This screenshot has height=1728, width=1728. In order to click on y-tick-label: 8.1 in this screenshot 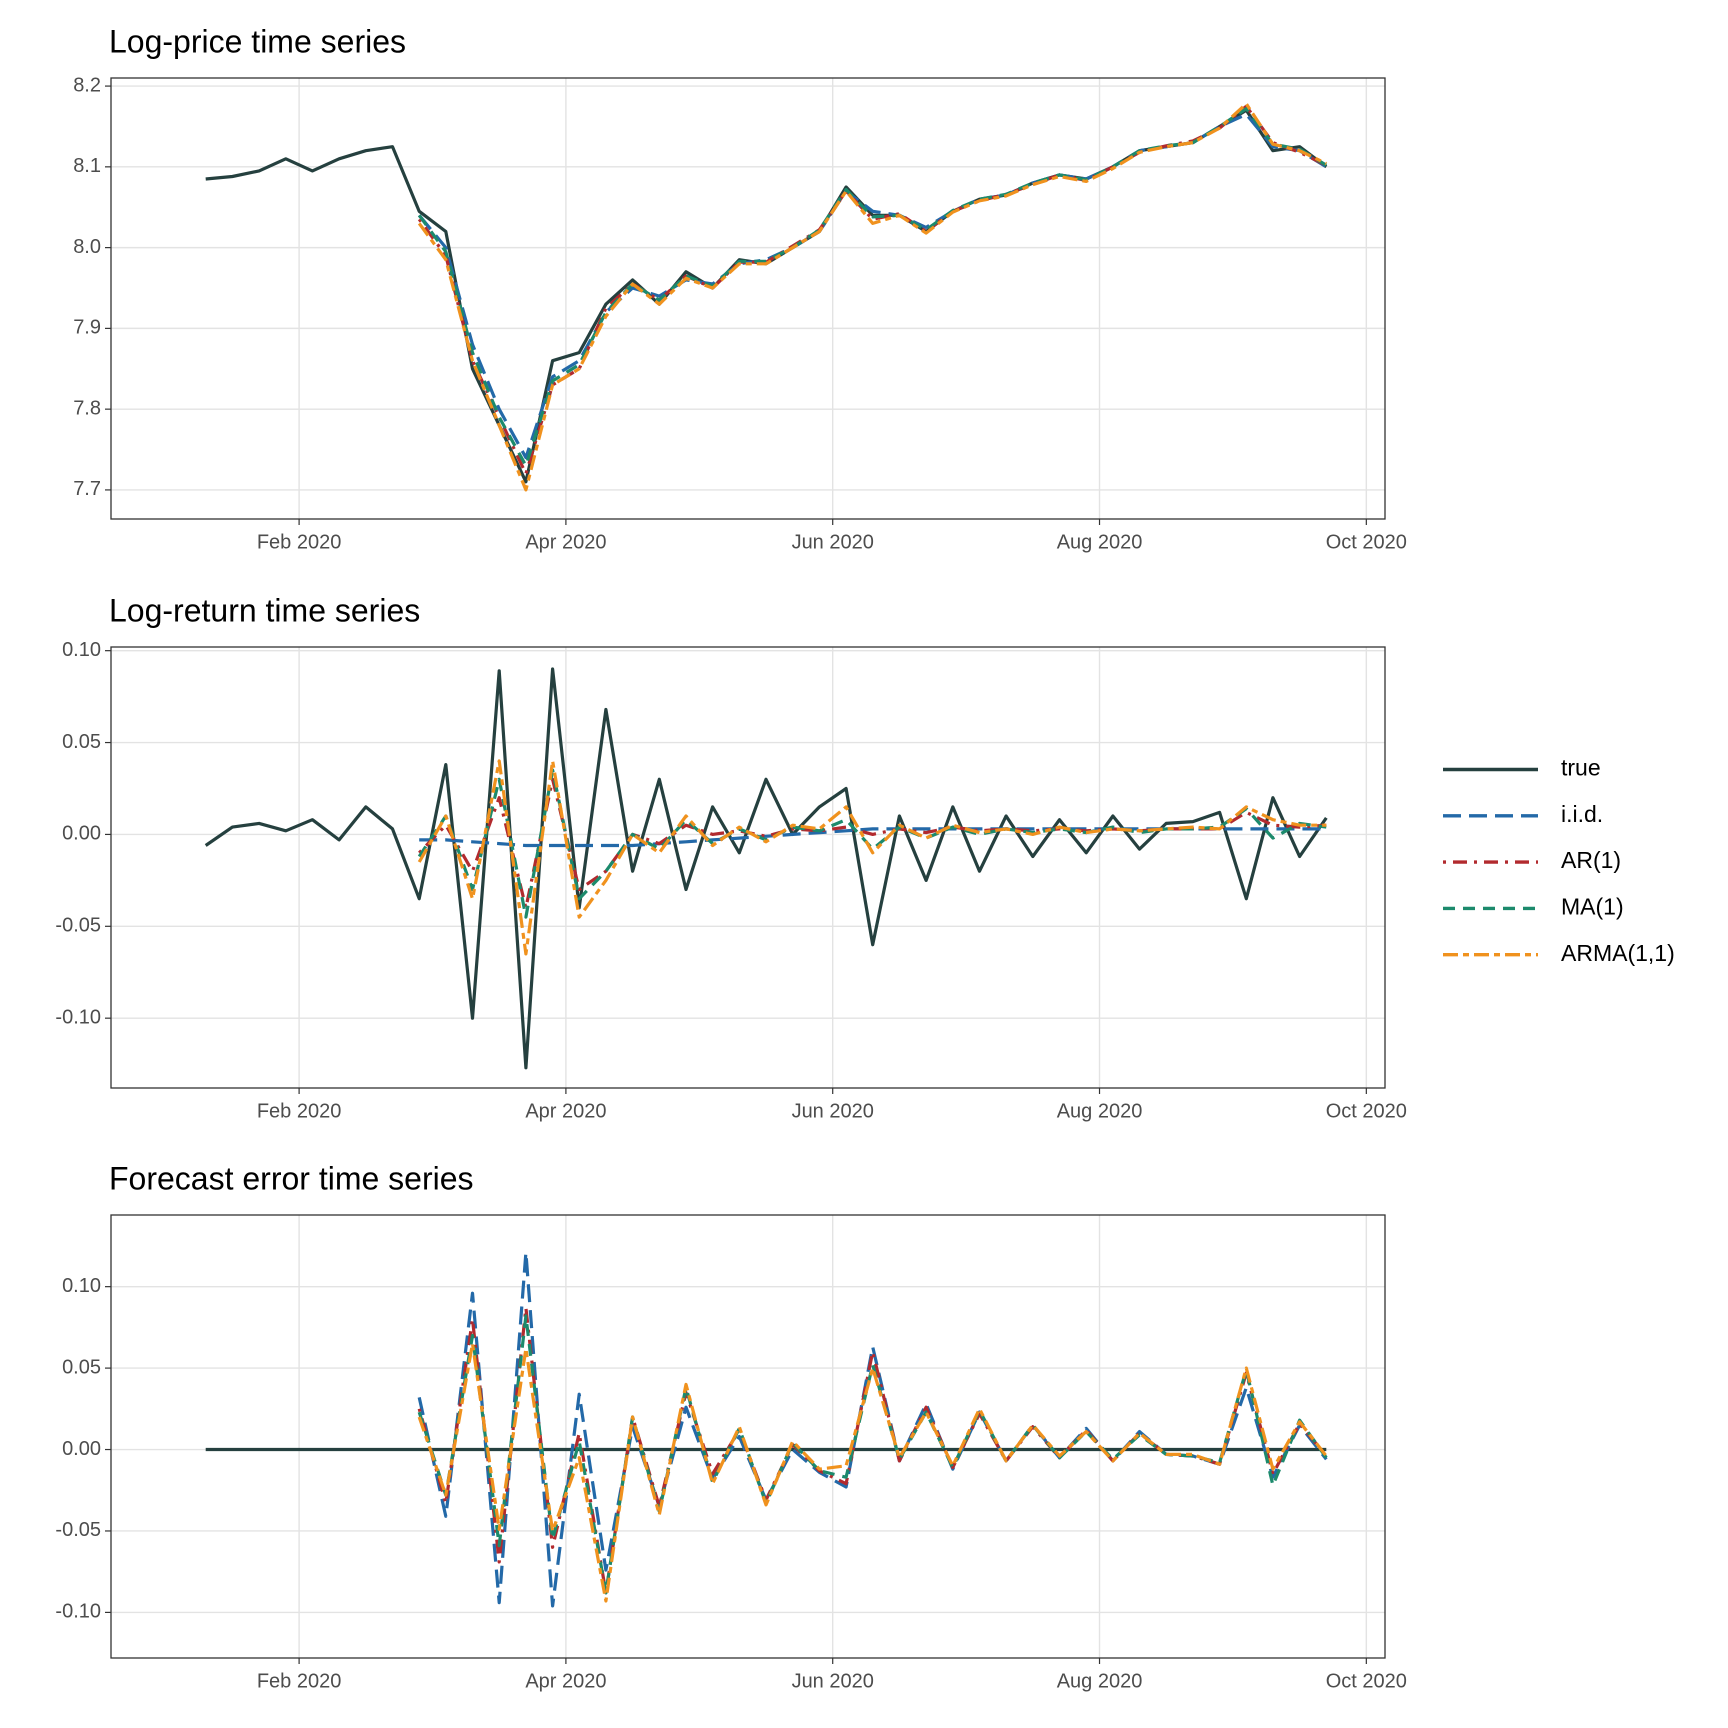, I will do `click(87, 166)`.